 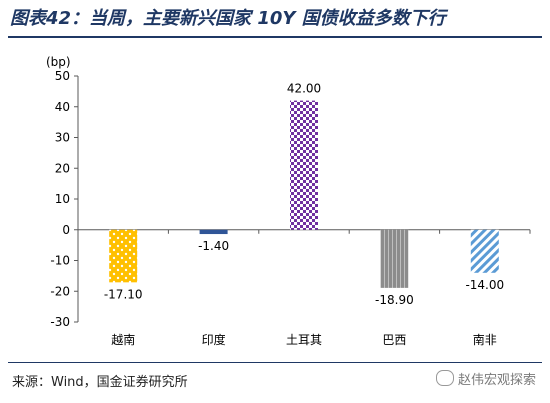 What do you see at coordinates (394, 340) in the screenshot?
I see `x-tick-label: 巴西` at bounding box center [394, 340].